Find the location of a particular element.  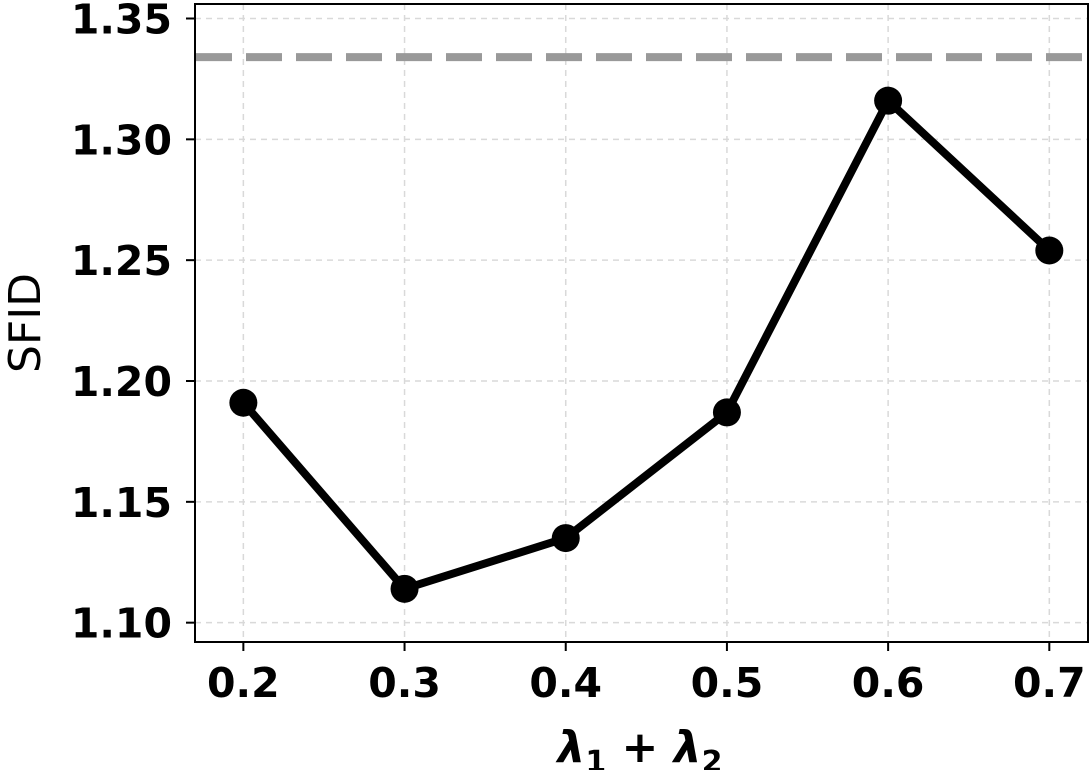

y-axis-ticks: 1.10 1.15 1.20 1.25 1.30 1.35 is located at coordinates (133, 324).